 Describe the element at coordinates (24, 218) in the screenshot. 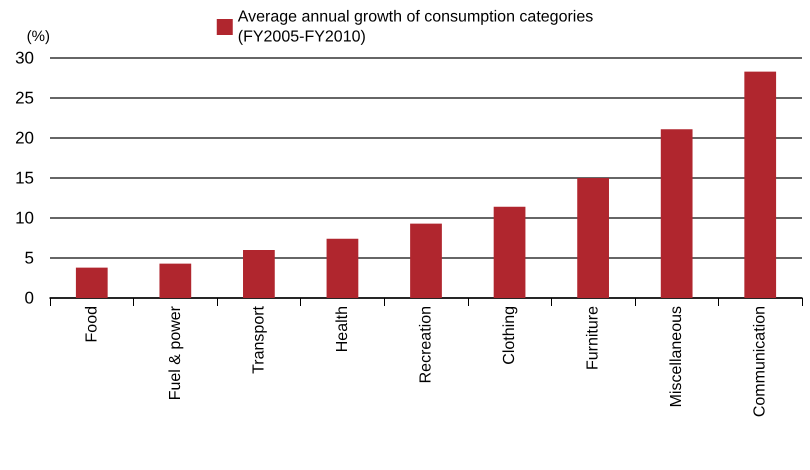

I see `y-tick-label: 10` at that location.